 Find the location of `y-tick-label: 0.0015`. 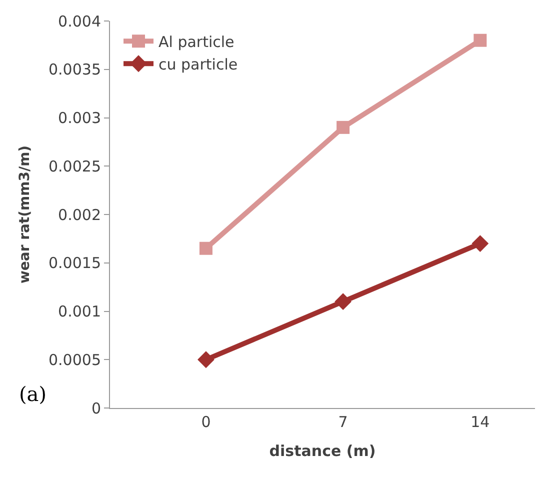

y-tick-label: 0.0015 is located at coordinates (74, 263).